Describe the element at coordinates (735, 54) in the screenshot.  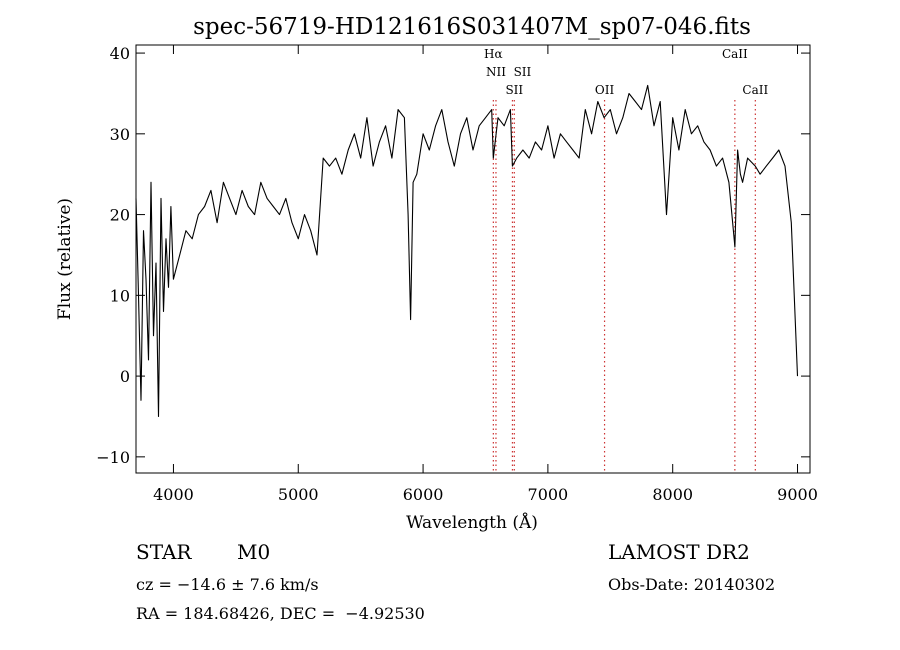
I see `marker-label-5: CaII` at that location.